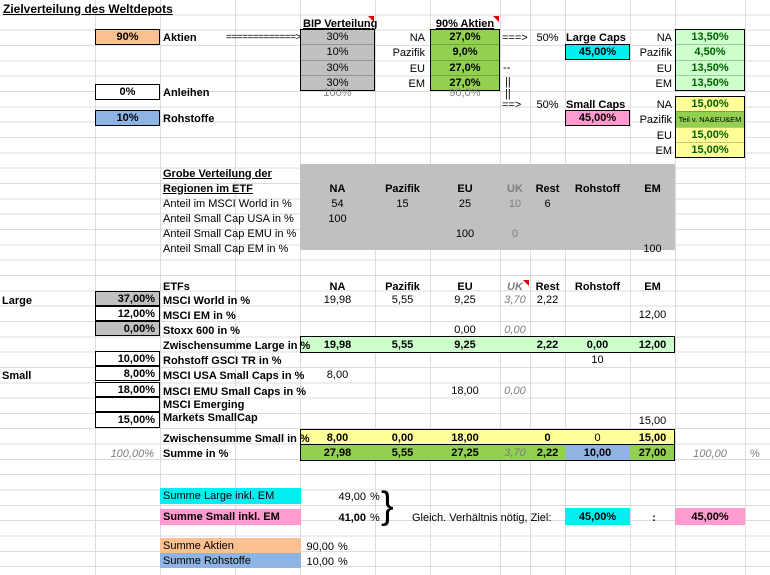 This screenshot has width=770, height=575. I want to click on pct-cell-empty, so click(127, 404).